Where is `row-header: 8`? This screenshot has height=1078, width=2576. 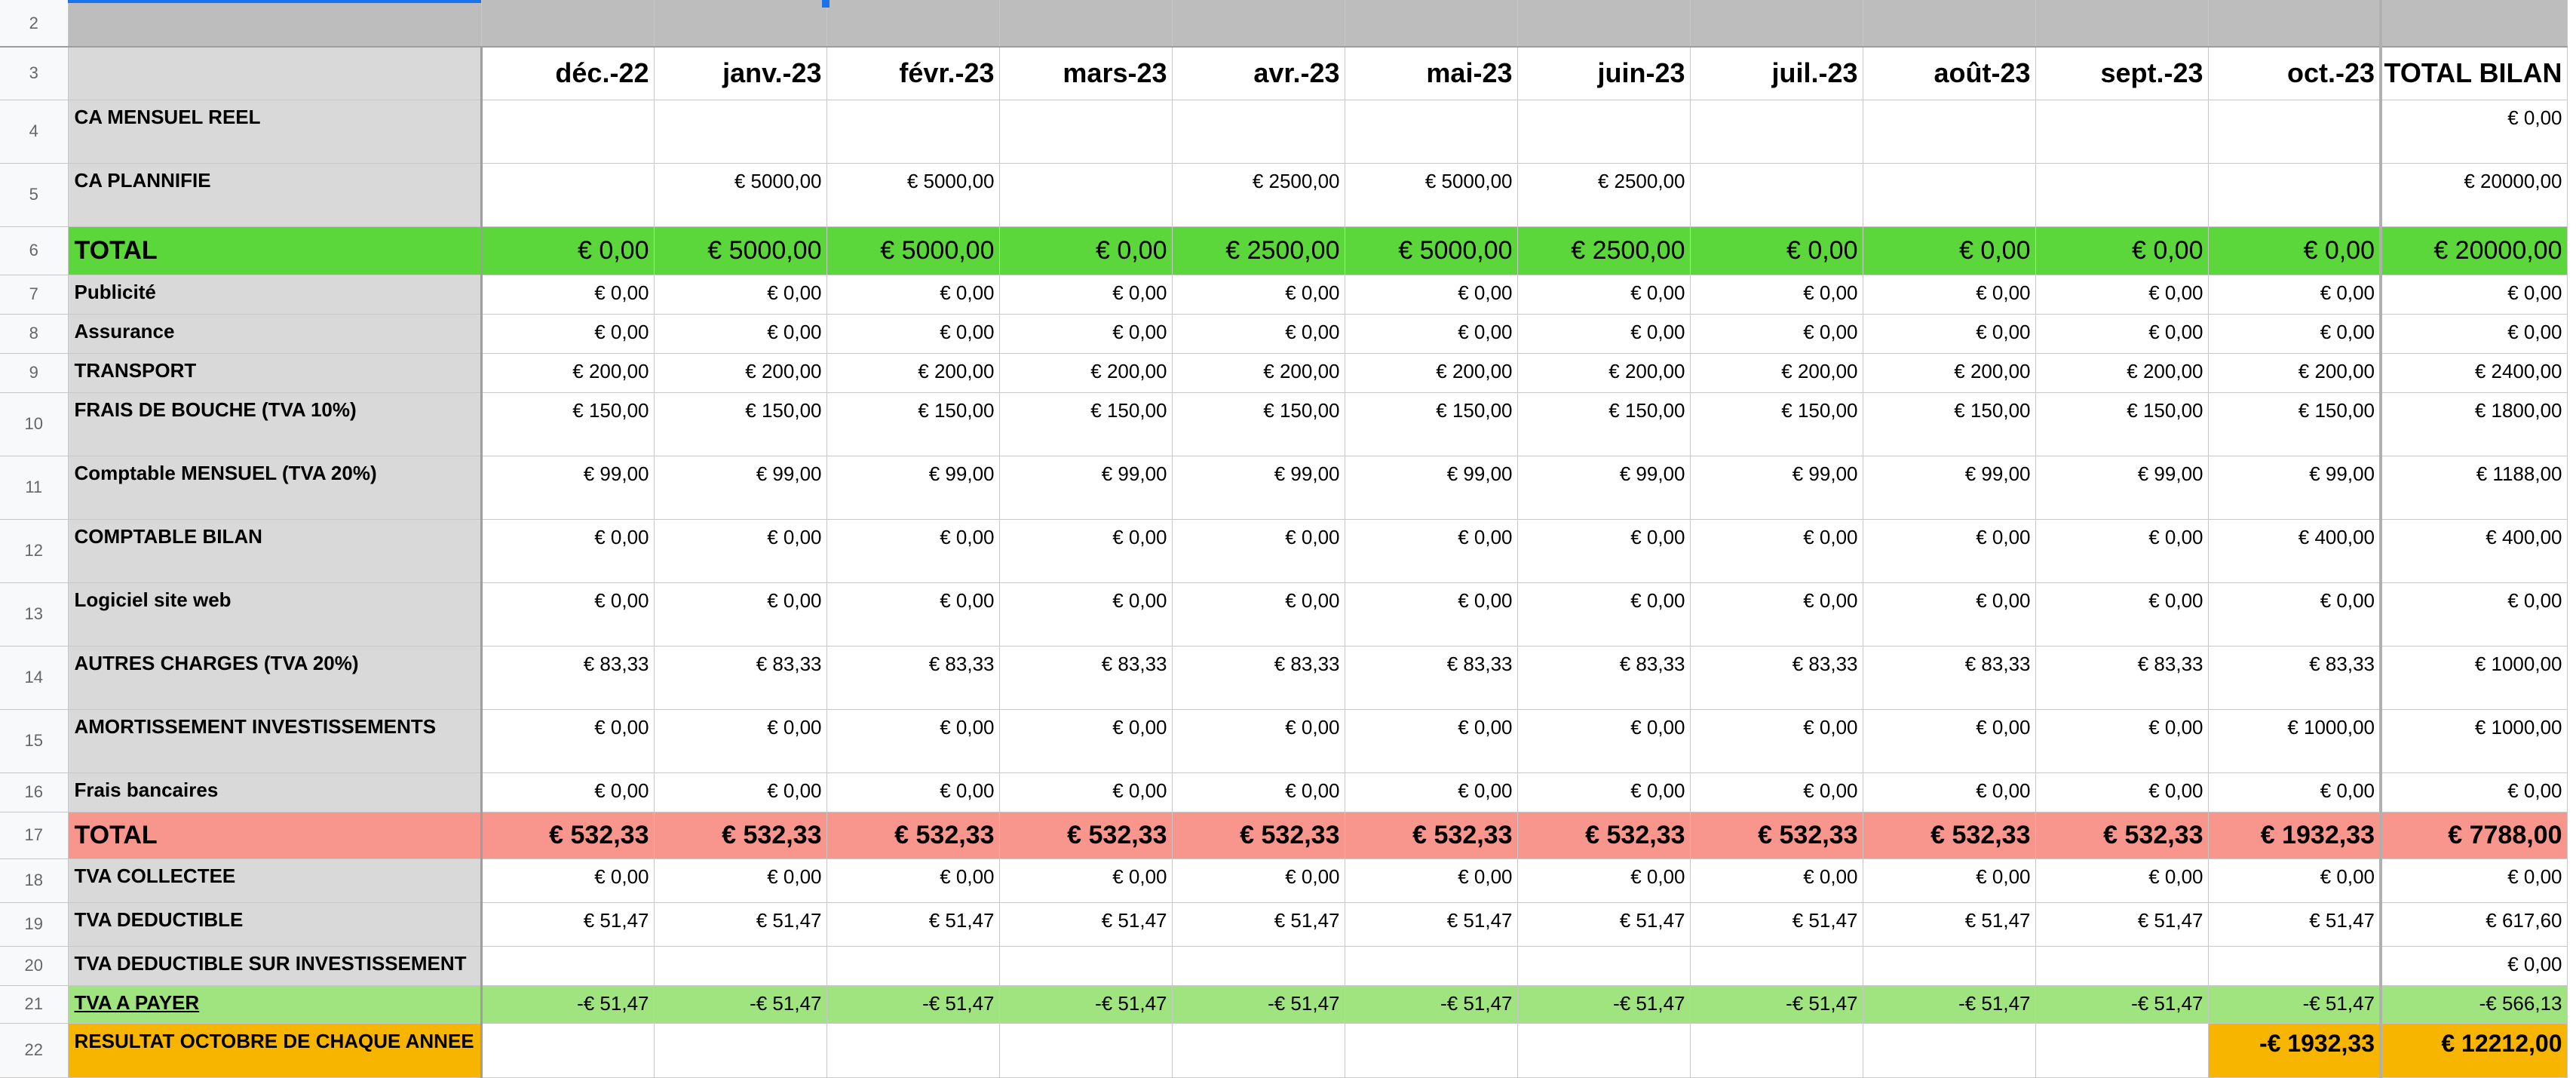
row-header: 8 is located at coordinates (34, 334).